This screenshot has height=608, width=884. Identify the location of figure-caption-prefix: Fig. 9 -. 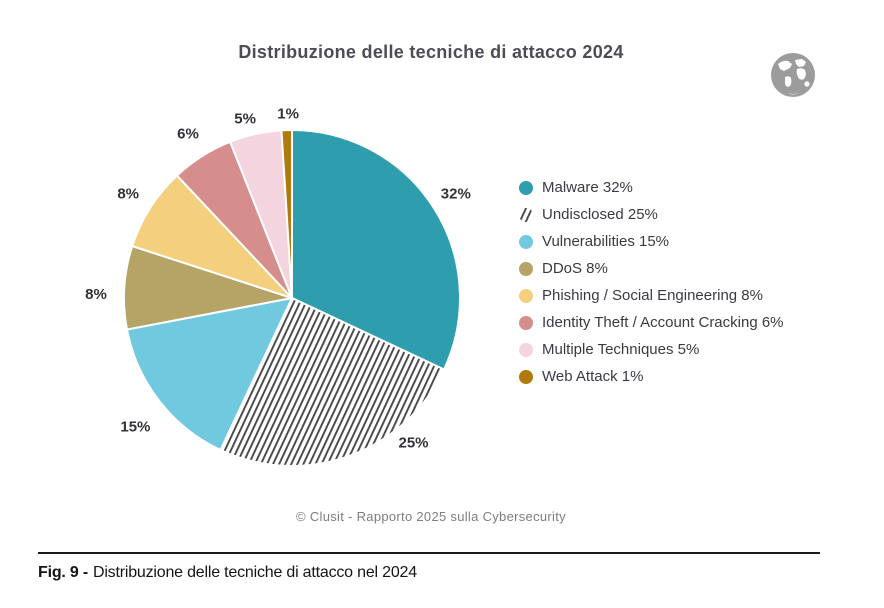
(63, 572).